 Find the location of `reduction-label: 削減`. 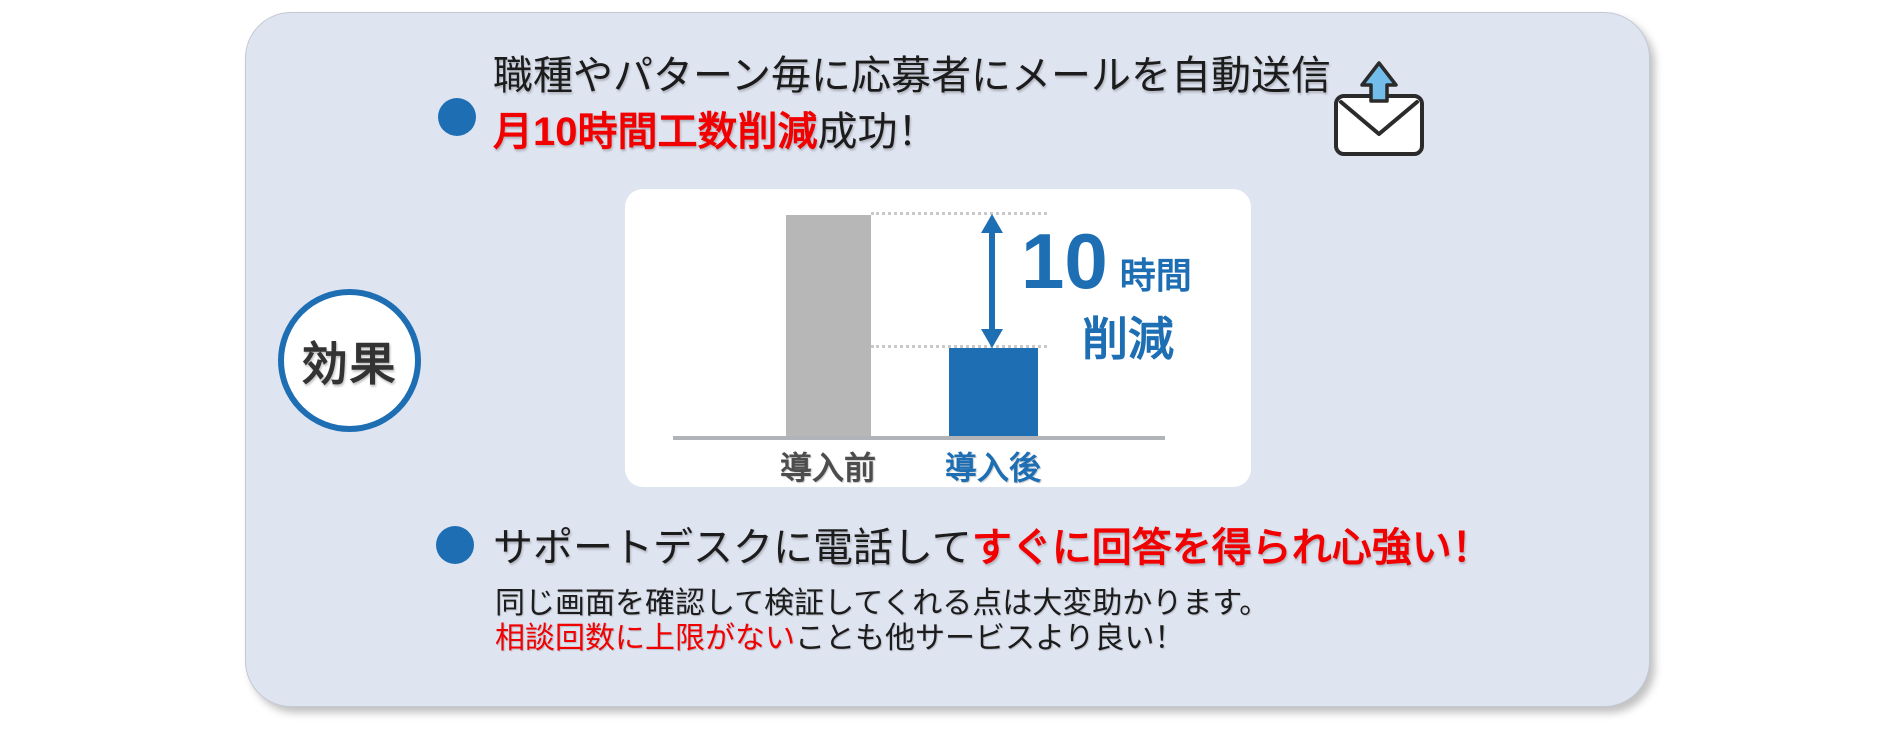

reduction-label: 削減 is located at coordinates (1128, 339).